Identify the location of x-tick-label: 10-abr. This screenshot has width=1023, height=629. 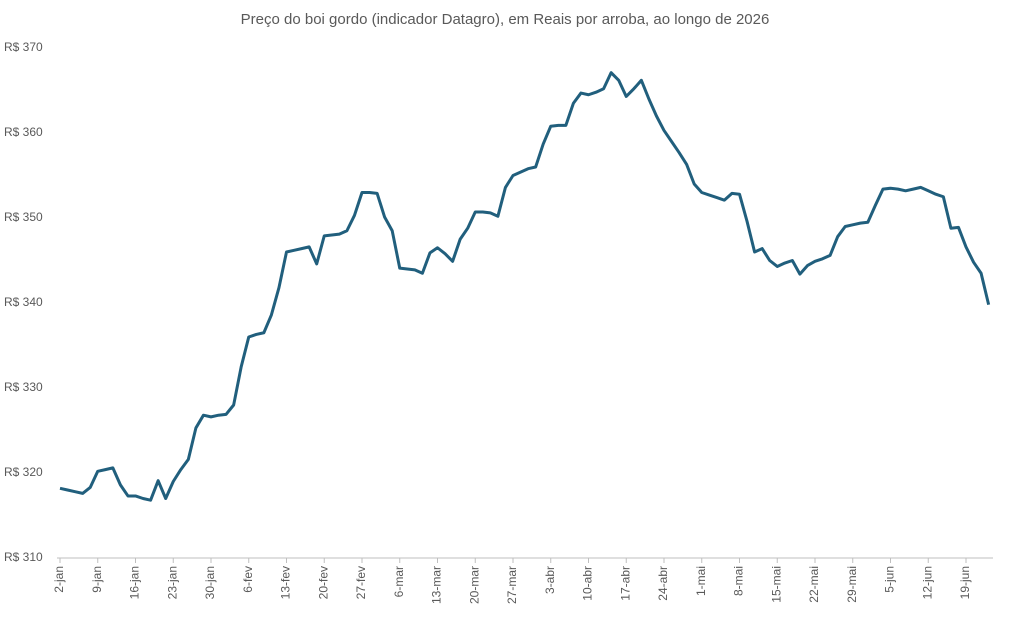
(588, 583).